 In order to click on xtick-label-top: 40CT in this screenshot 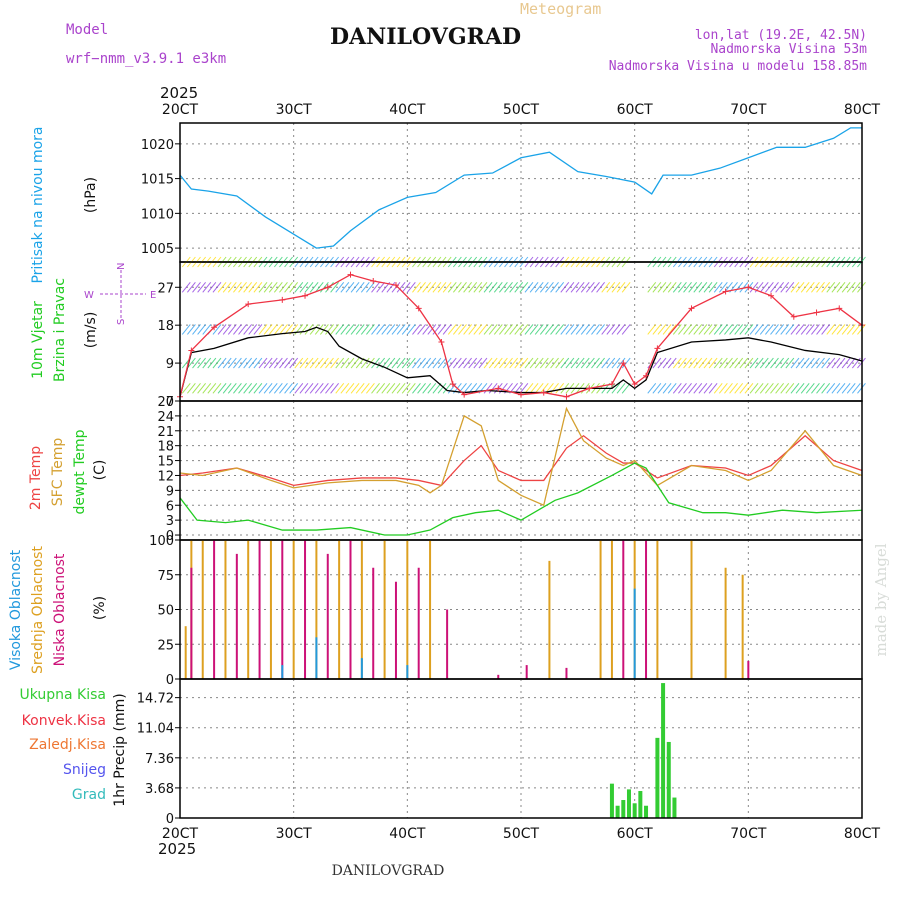, I will do `click(407, 110)`.